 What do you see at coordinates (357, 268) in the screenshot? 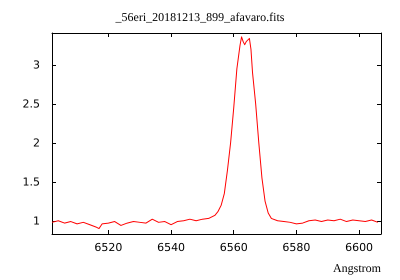
I see `x-axis-title: Angstrom` at bounding box center [357, 268].